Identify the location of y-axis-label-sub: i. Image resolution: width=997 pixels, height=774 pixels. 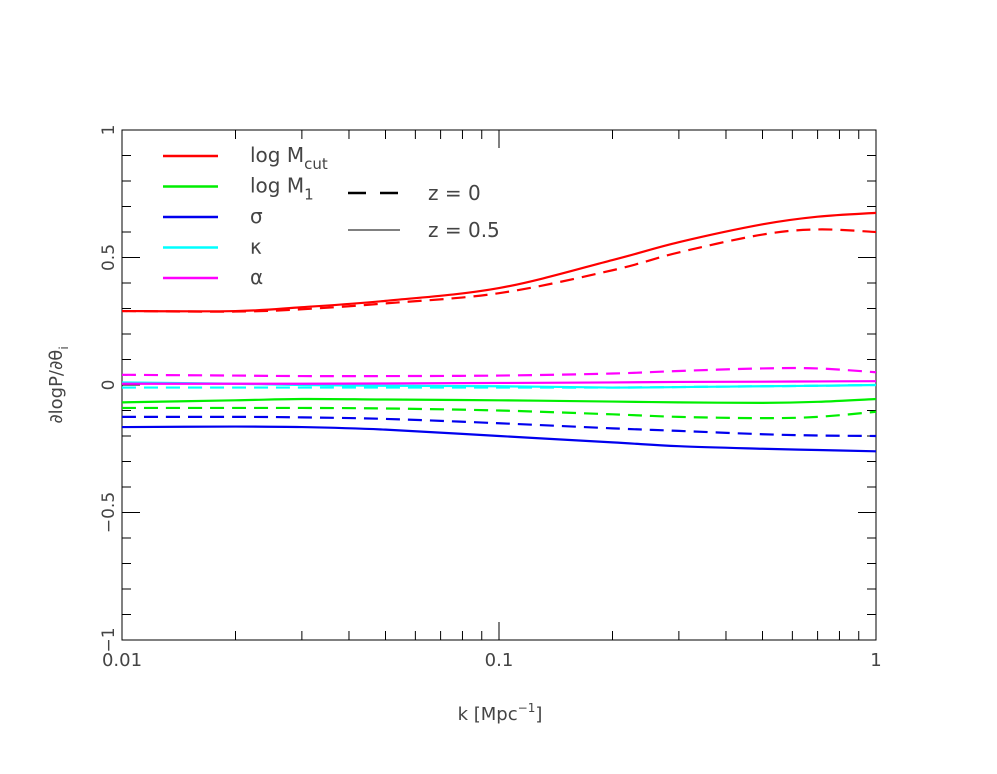
(64, 347).